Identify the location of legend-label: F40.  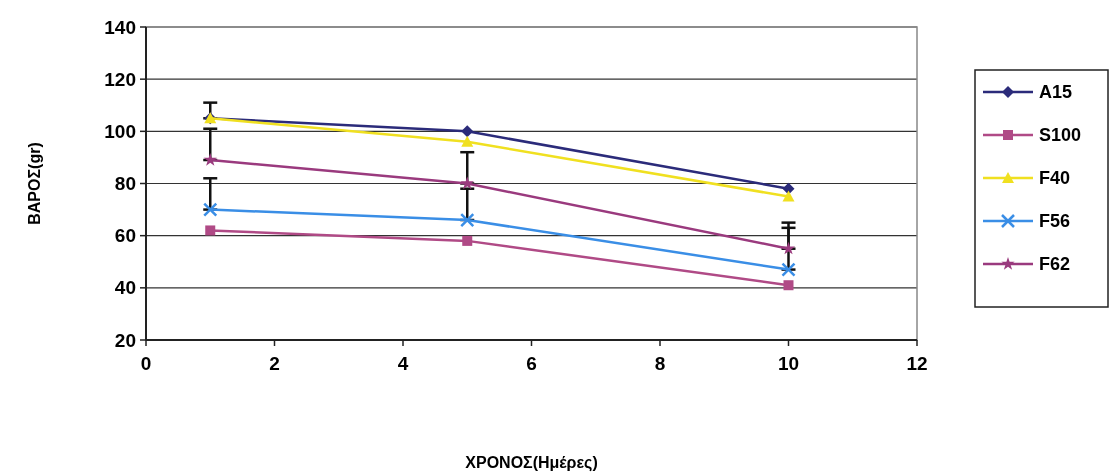
(1055, 178).